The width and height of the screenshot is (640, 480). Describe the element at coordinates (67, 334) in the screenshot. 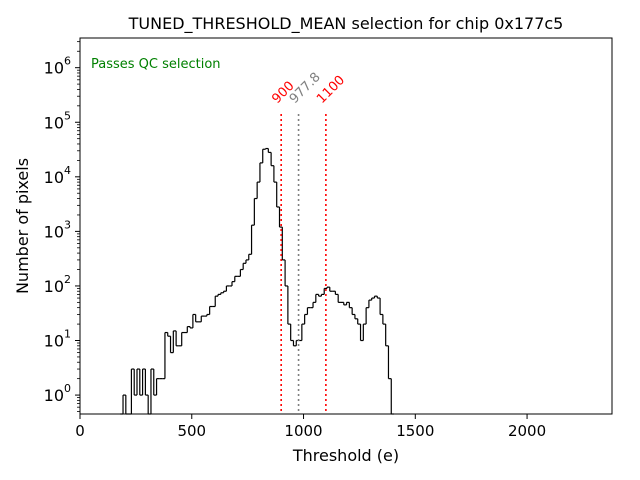

I see `y-tick-exponent: 1` at that location.